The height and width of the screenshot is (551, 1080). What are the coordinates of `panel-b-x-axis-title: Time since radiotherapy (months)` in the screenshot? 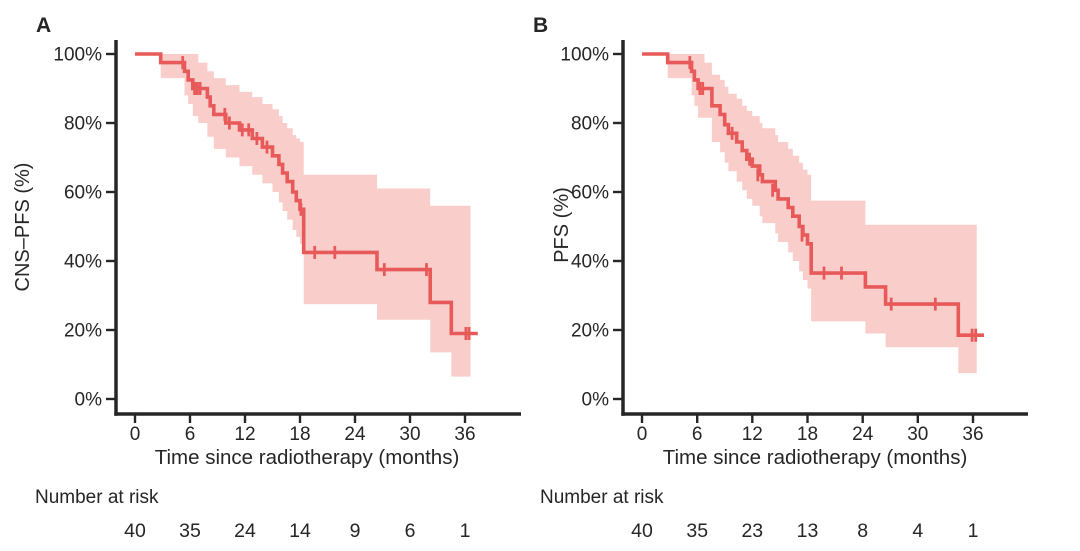 It's located at (815, 457).